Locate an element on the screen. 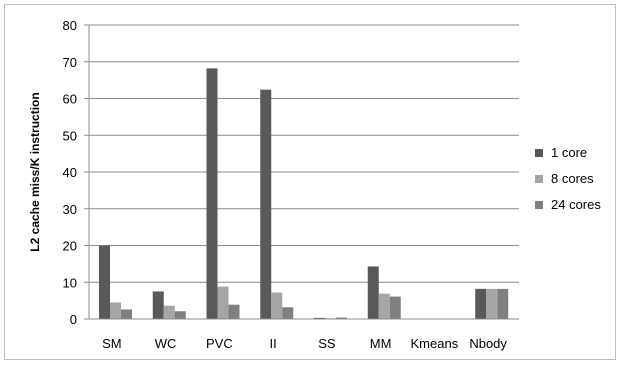 The height and width of the screenshot is (366, 621). x-tick-label: Kmeans is located at coordinates (435, 343).